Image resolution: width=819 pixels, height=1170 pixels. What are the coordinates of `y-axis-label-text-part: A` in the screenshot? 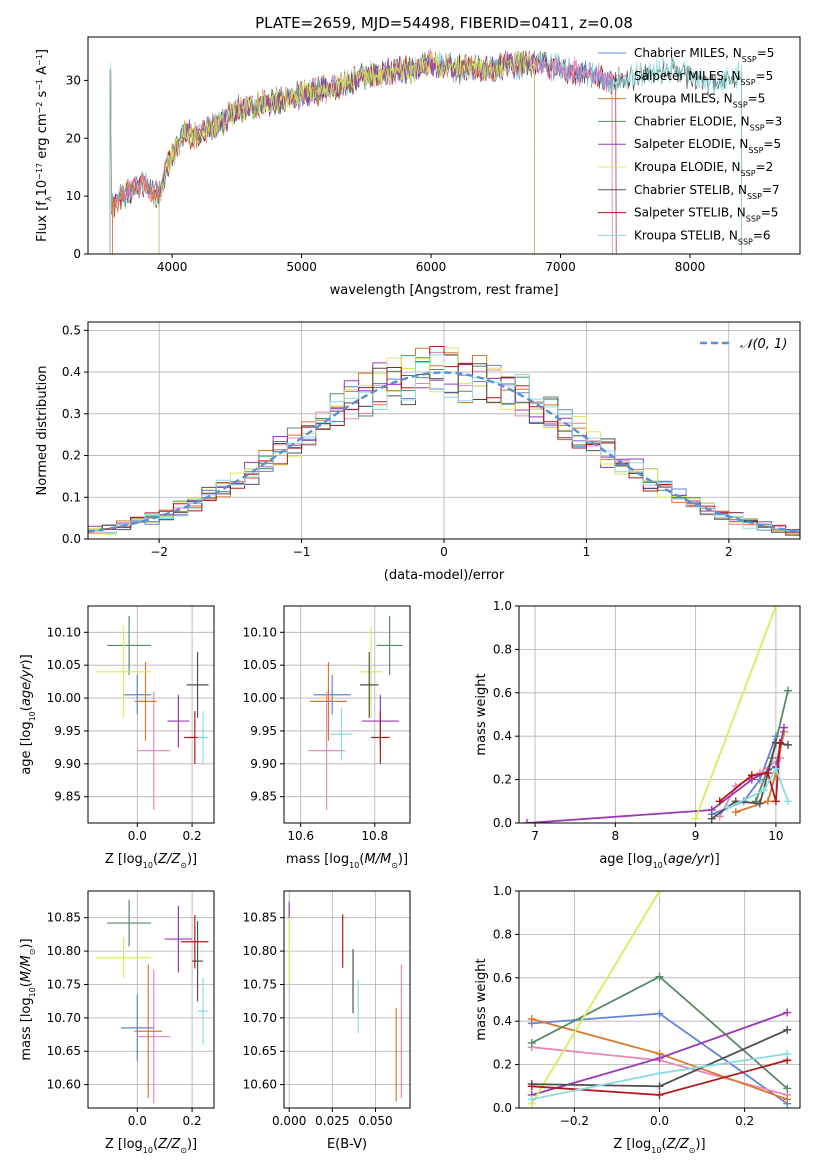 It's located at (42, 72).